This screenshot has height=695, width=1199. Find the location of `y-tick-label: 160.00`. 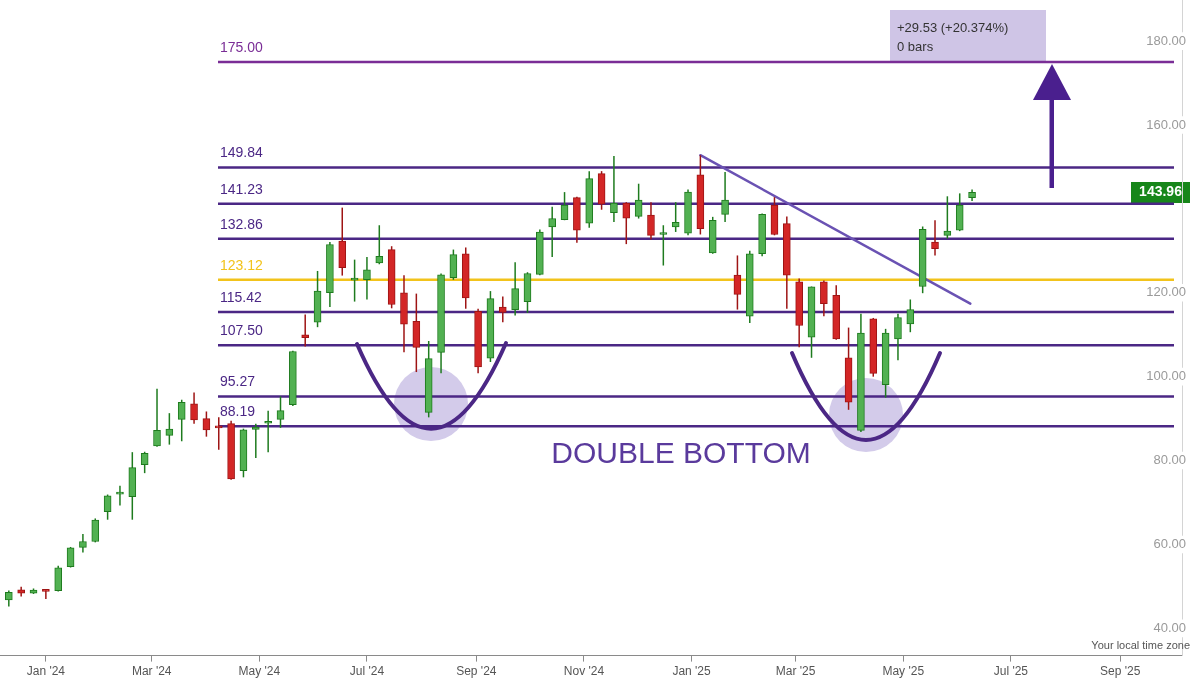

y-tick-label: 160.00 is located at coordinates (1166, 124).